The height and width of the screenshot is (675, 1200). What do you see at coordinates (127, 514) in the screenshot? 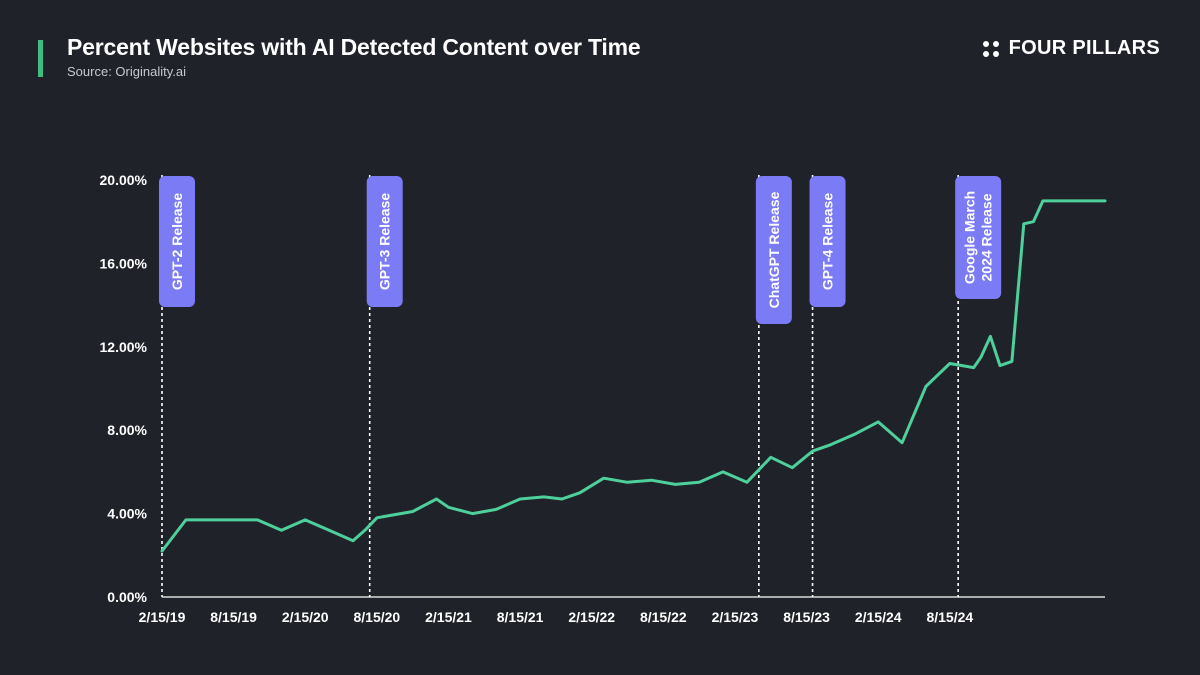
I see `y-tick-label: 4.00%` at bounding box center [127, 514].